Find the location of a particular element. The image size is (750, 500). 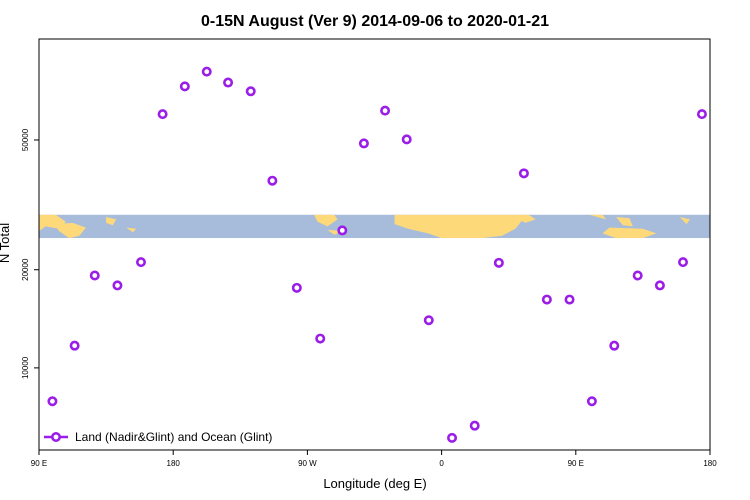

x-tick-label: 90 W is located at coordinates (307, 463).